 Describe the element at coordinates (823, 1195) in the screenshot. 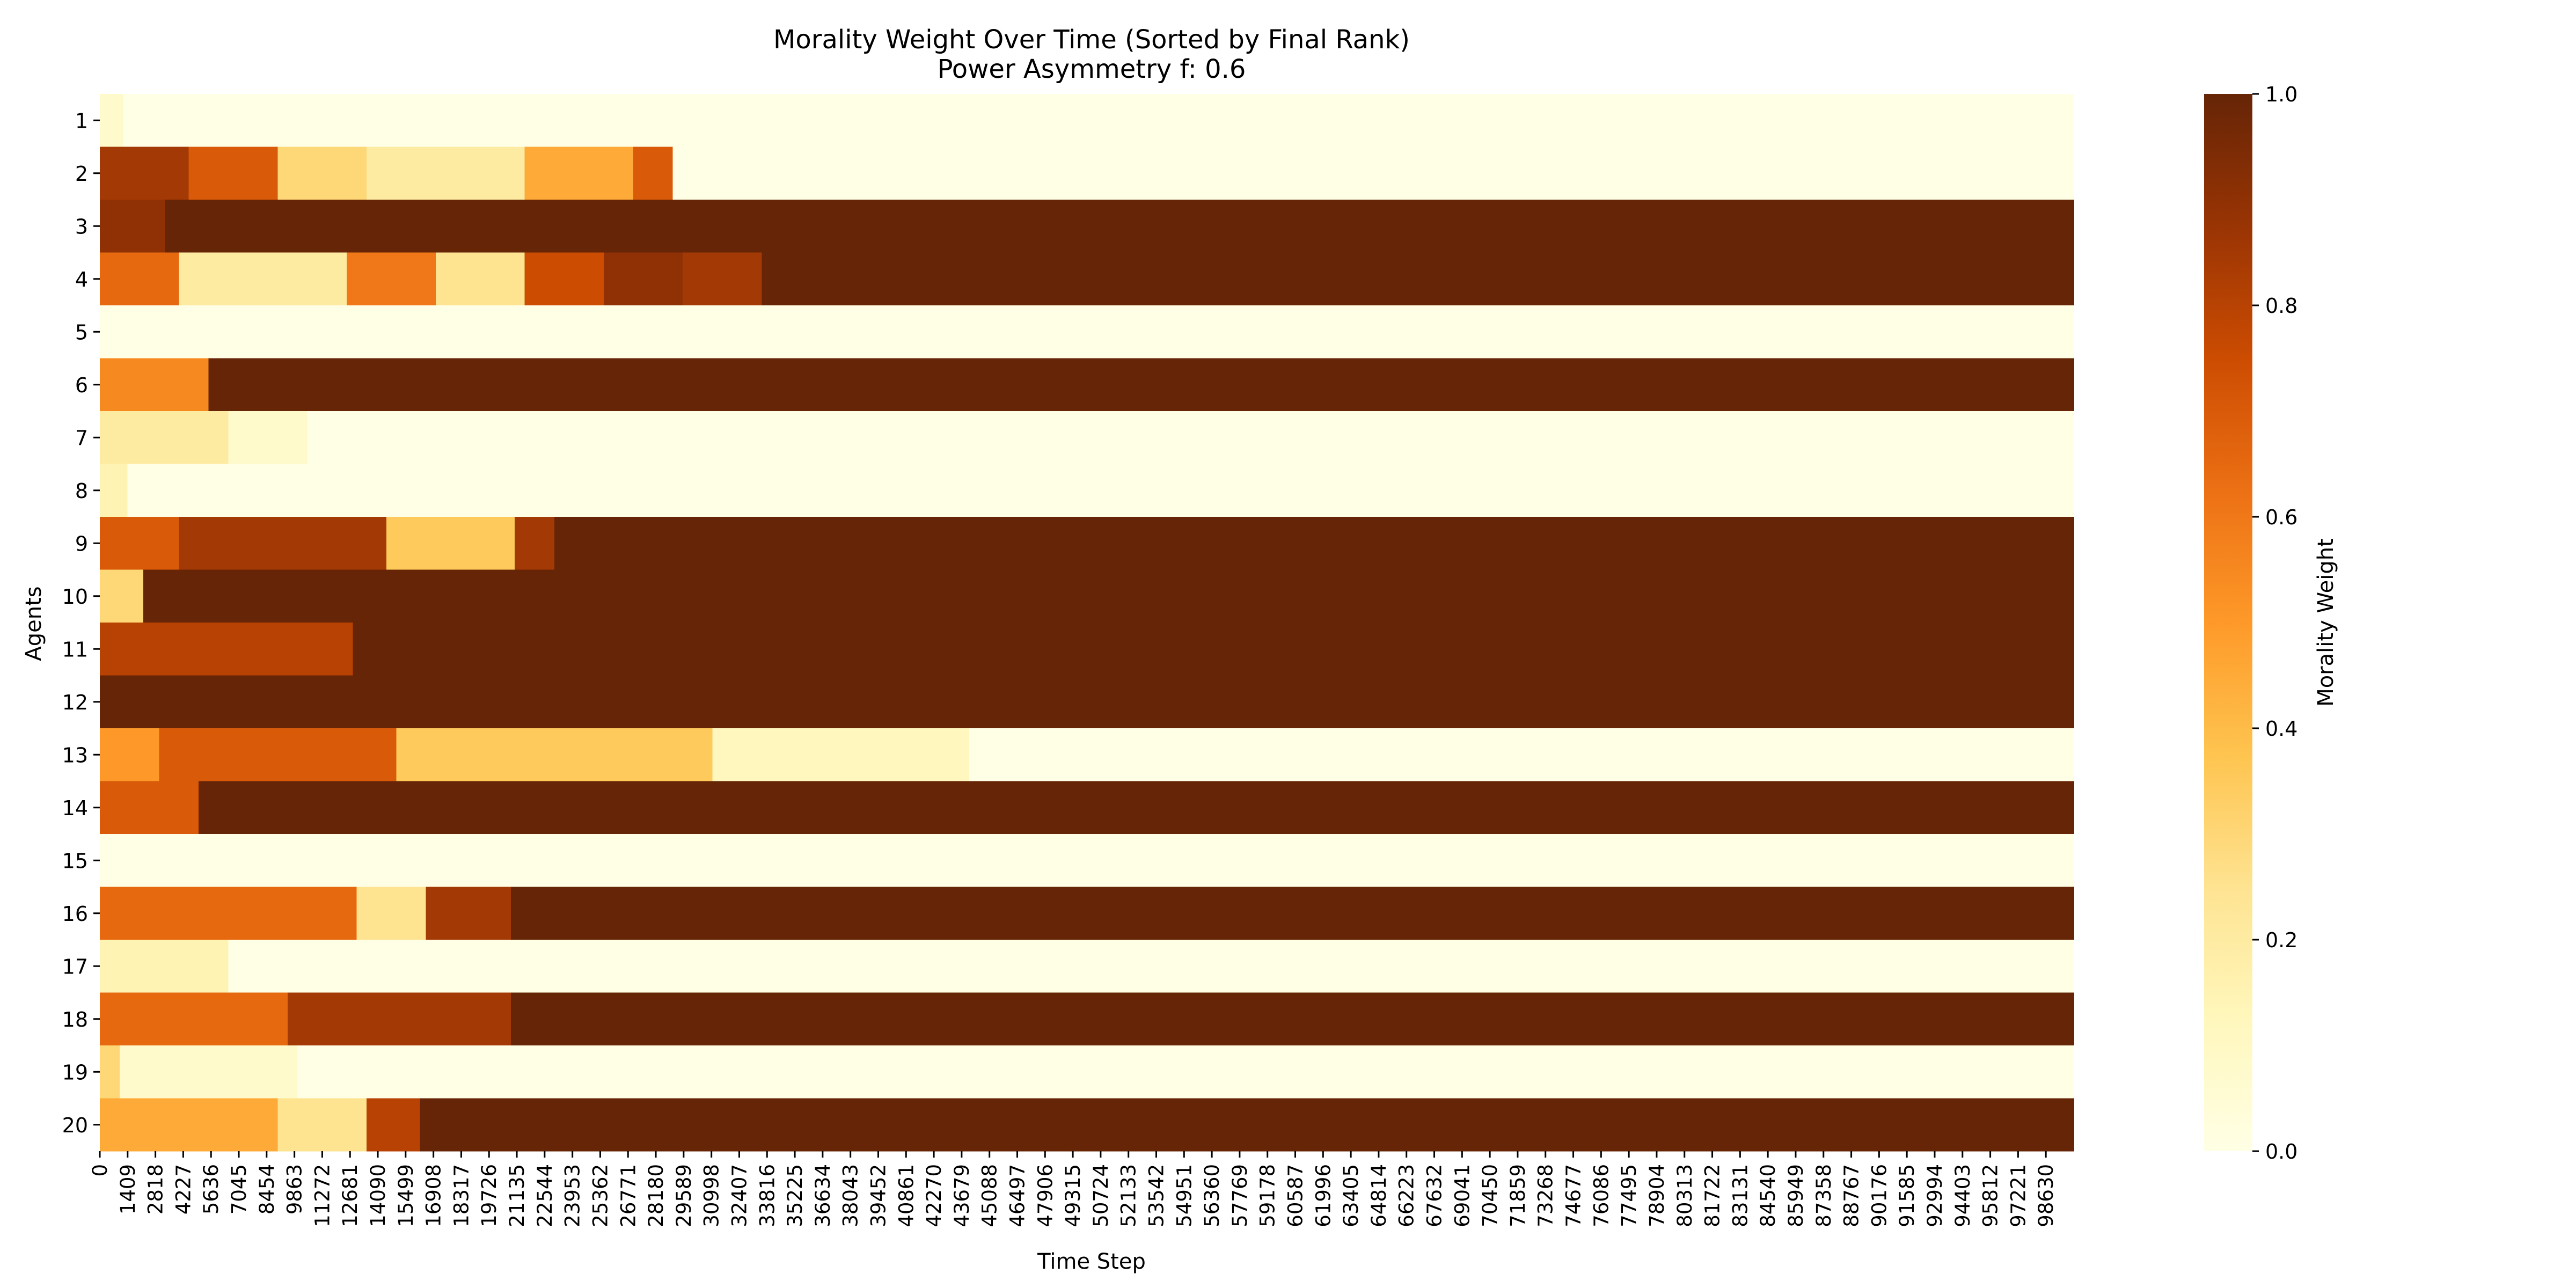

I see `x-tick-label: 36634` at that location.